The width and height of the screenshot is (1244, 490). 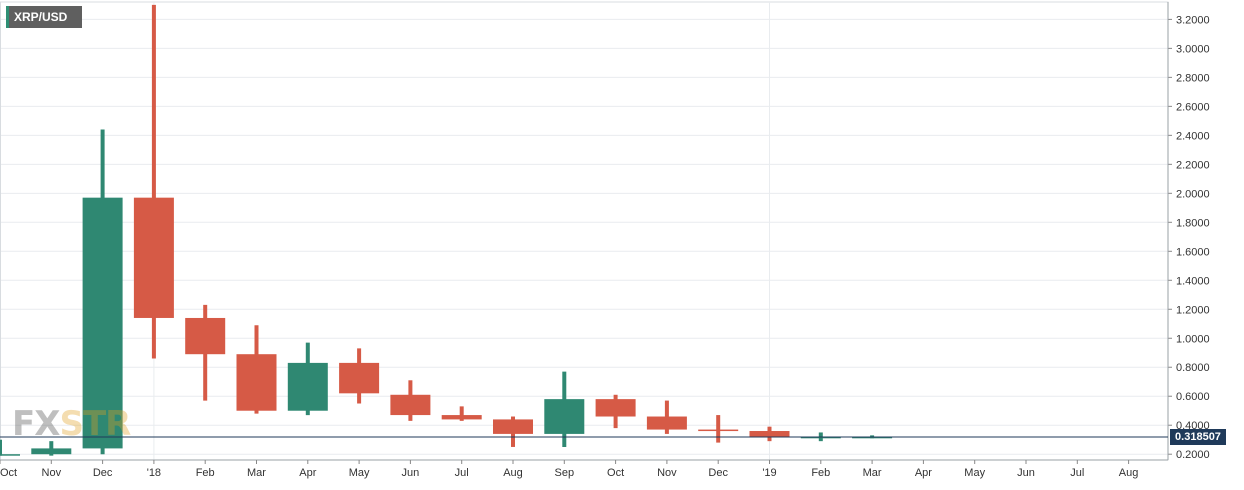 I want to click on y-tick-label: 2.4000, so click(x=1193, y=136).